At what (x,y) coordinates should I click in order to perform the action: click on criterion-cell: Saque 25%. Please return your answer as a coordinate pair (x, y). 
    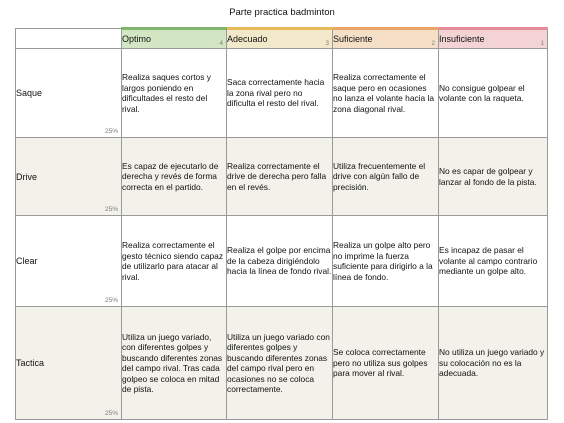
    Looking at the image, I should click on (68, 93).